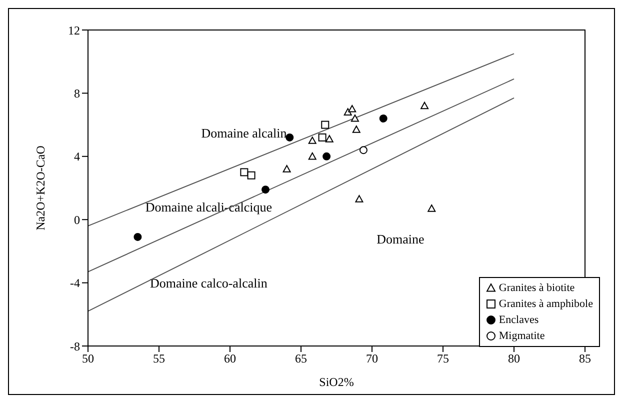 The width and height of the screenshot is (629, 404). What do you see at coordinates (443, 359) in the screenshot?
I see `x-tick-label: 75` at bounding box center [443, 359].